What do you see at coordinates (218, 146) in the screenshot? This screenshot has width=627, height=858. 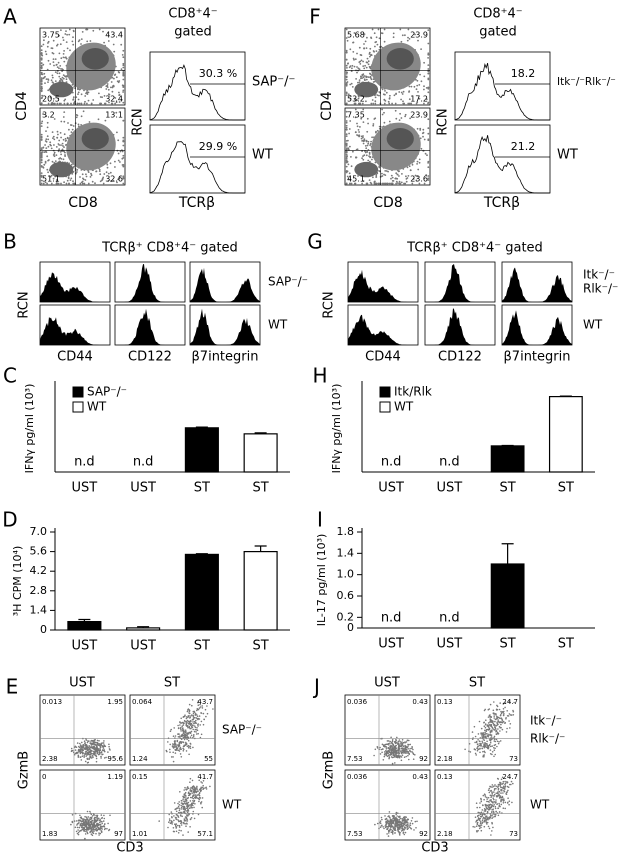 I see `gate-value: 29.9 %` at bounding box center [218, 146].